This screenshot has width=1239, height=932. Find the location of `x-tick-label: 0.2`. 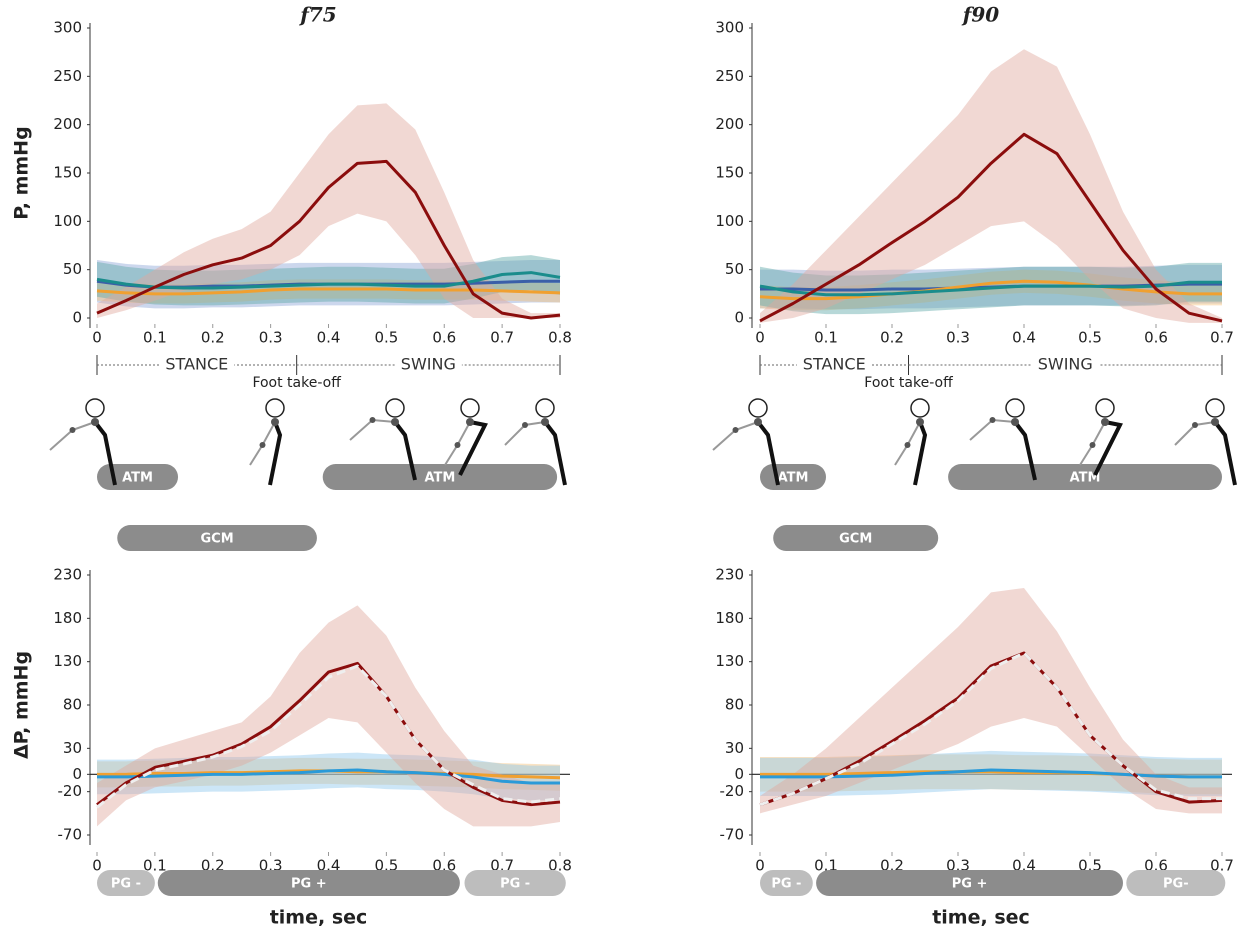

x-tick-label: 0.2 is located at coordinates (213, 338).